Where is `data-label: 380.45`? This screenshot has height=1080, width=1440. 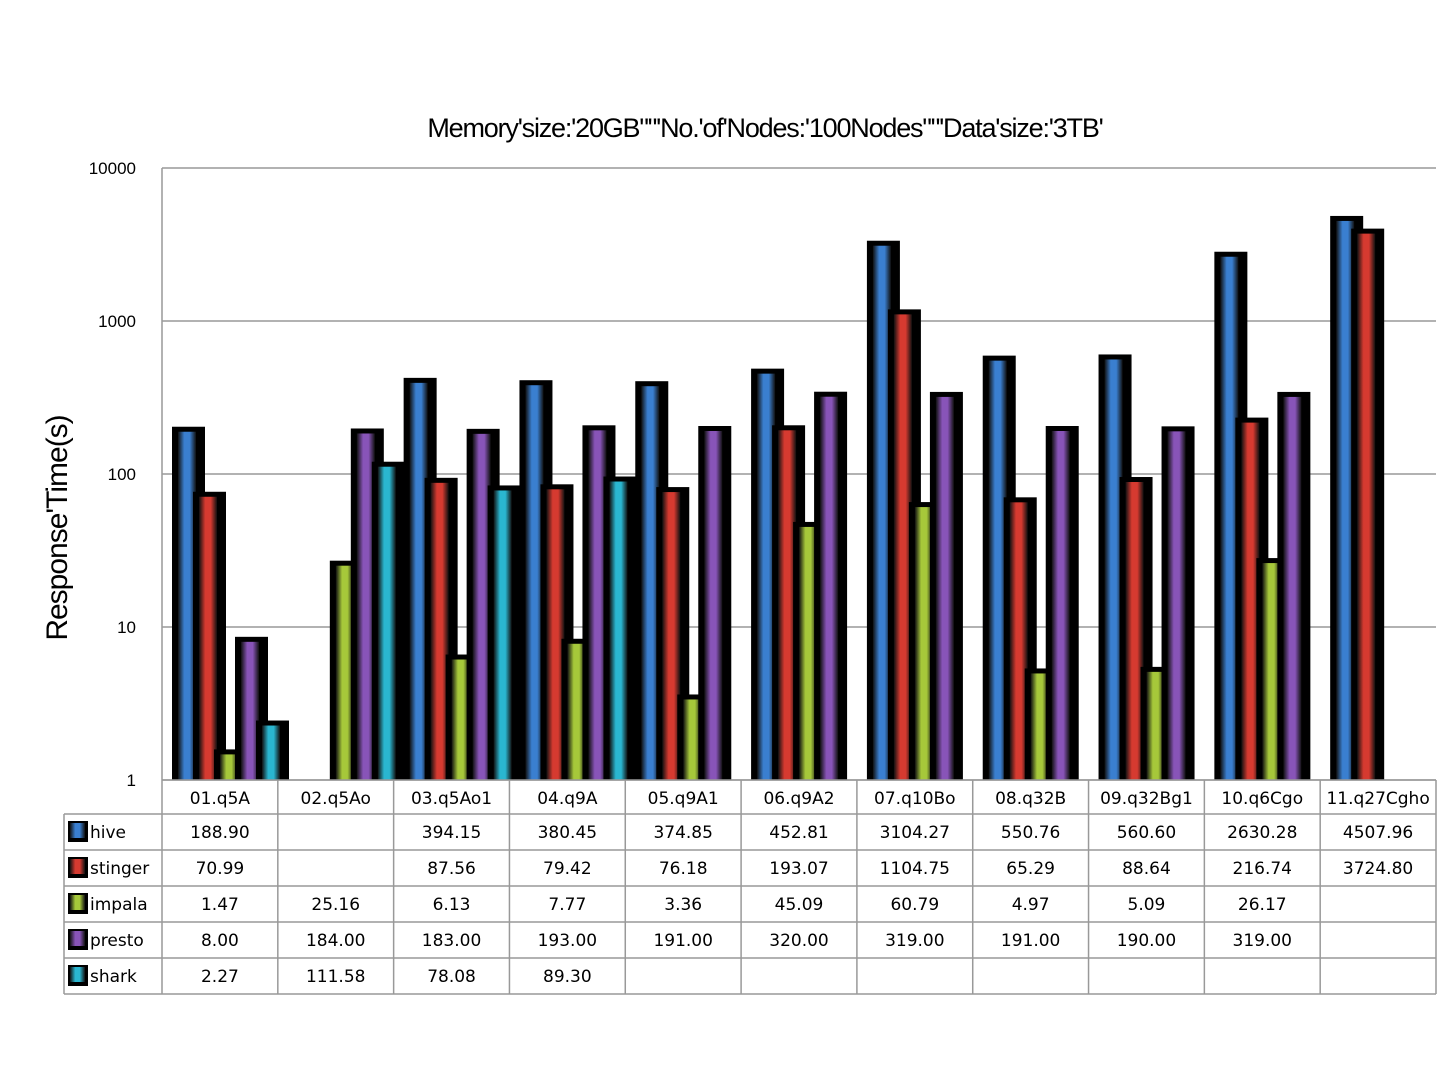 data-label: 380.45 is located at coordinates (567, 833).